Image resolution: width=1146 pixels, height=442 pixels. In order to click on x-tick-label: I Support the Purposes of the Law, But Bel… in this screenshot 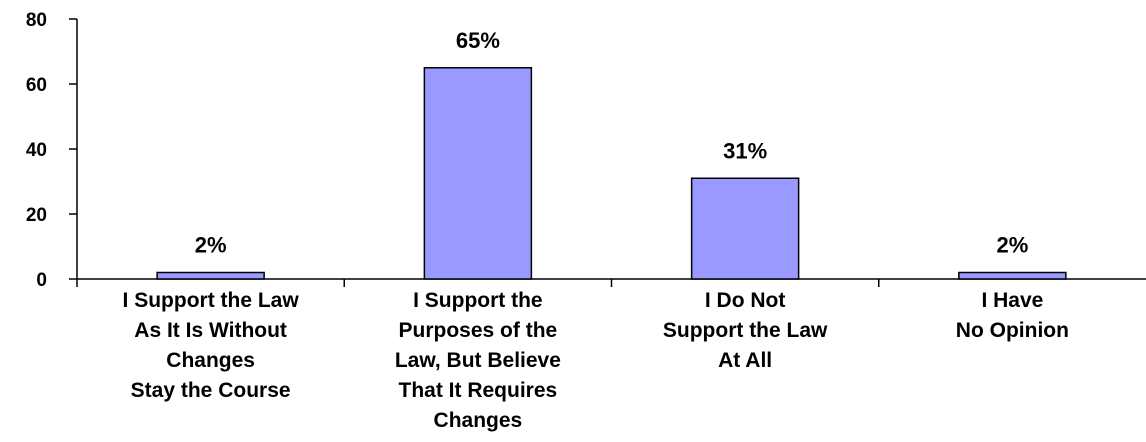, I will do `click(478, 360)`.